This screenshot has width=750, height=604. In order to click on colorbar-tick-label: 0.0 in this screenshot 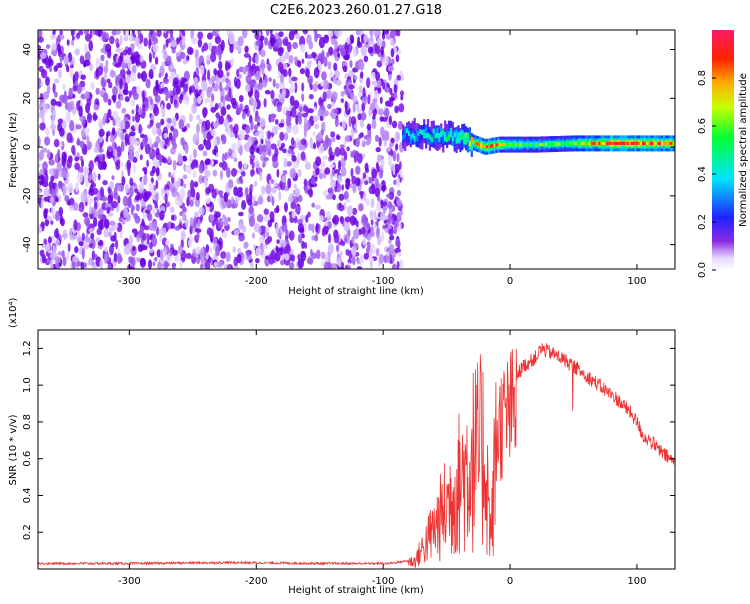, I will do `click(702, 270)`.